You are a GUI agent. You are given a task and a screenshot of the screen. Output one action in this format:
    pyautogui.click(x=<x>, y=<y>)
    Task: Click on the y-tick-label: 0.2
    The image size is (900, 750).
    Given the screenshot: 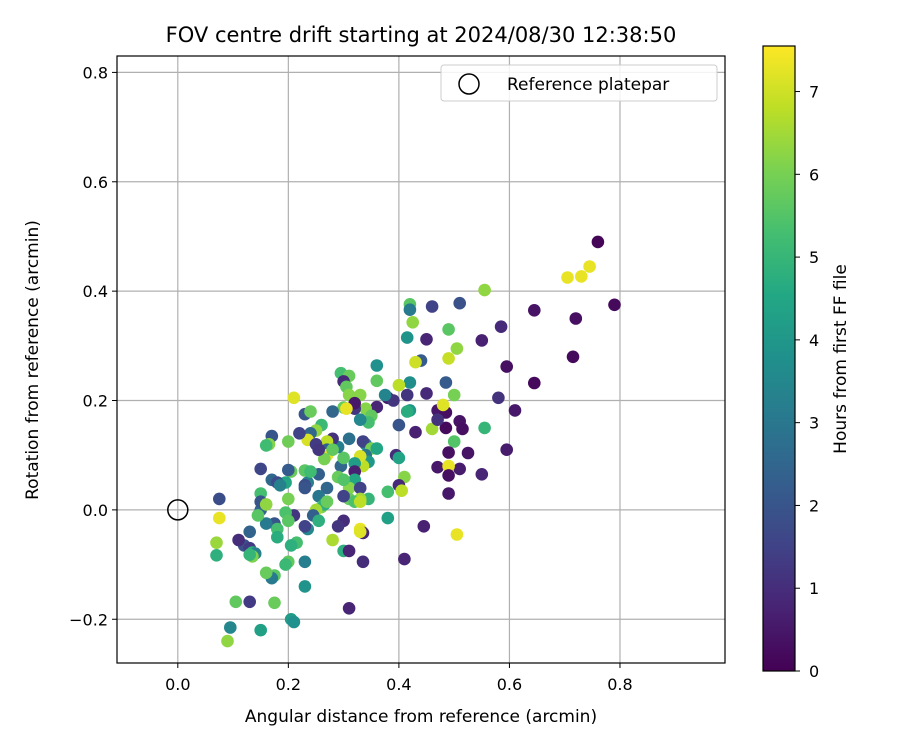 What is the action you would take?
    pyautogui.click(x=95, y=401)
    